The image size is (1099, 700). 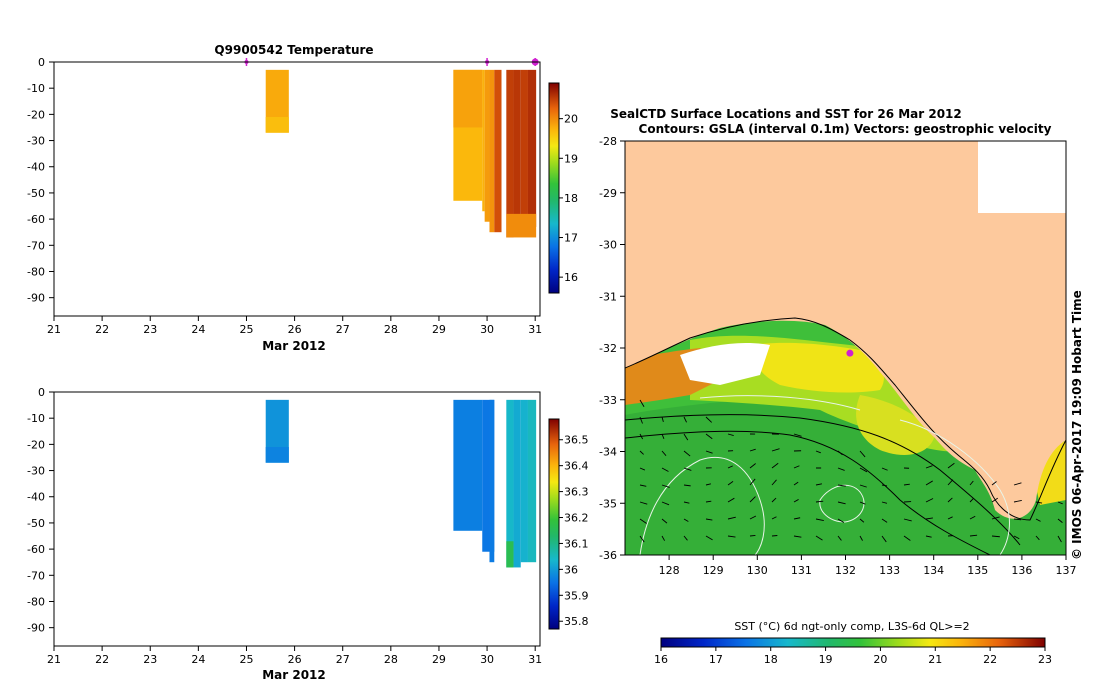 I want to click on colorbar-tick-label: 19, so click(x=571, y=158).